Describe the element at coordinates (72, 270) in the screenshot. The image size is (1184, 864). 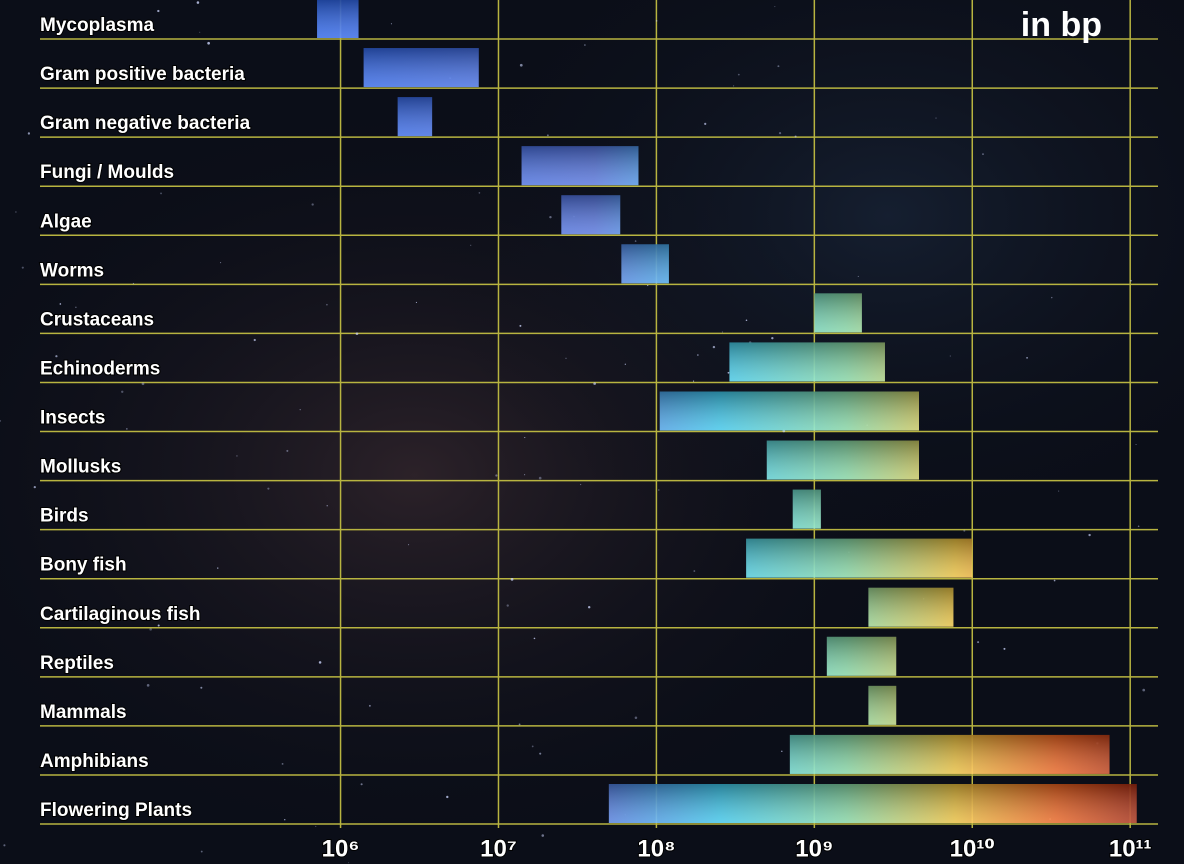
I see `category-label: Worms` at that location.